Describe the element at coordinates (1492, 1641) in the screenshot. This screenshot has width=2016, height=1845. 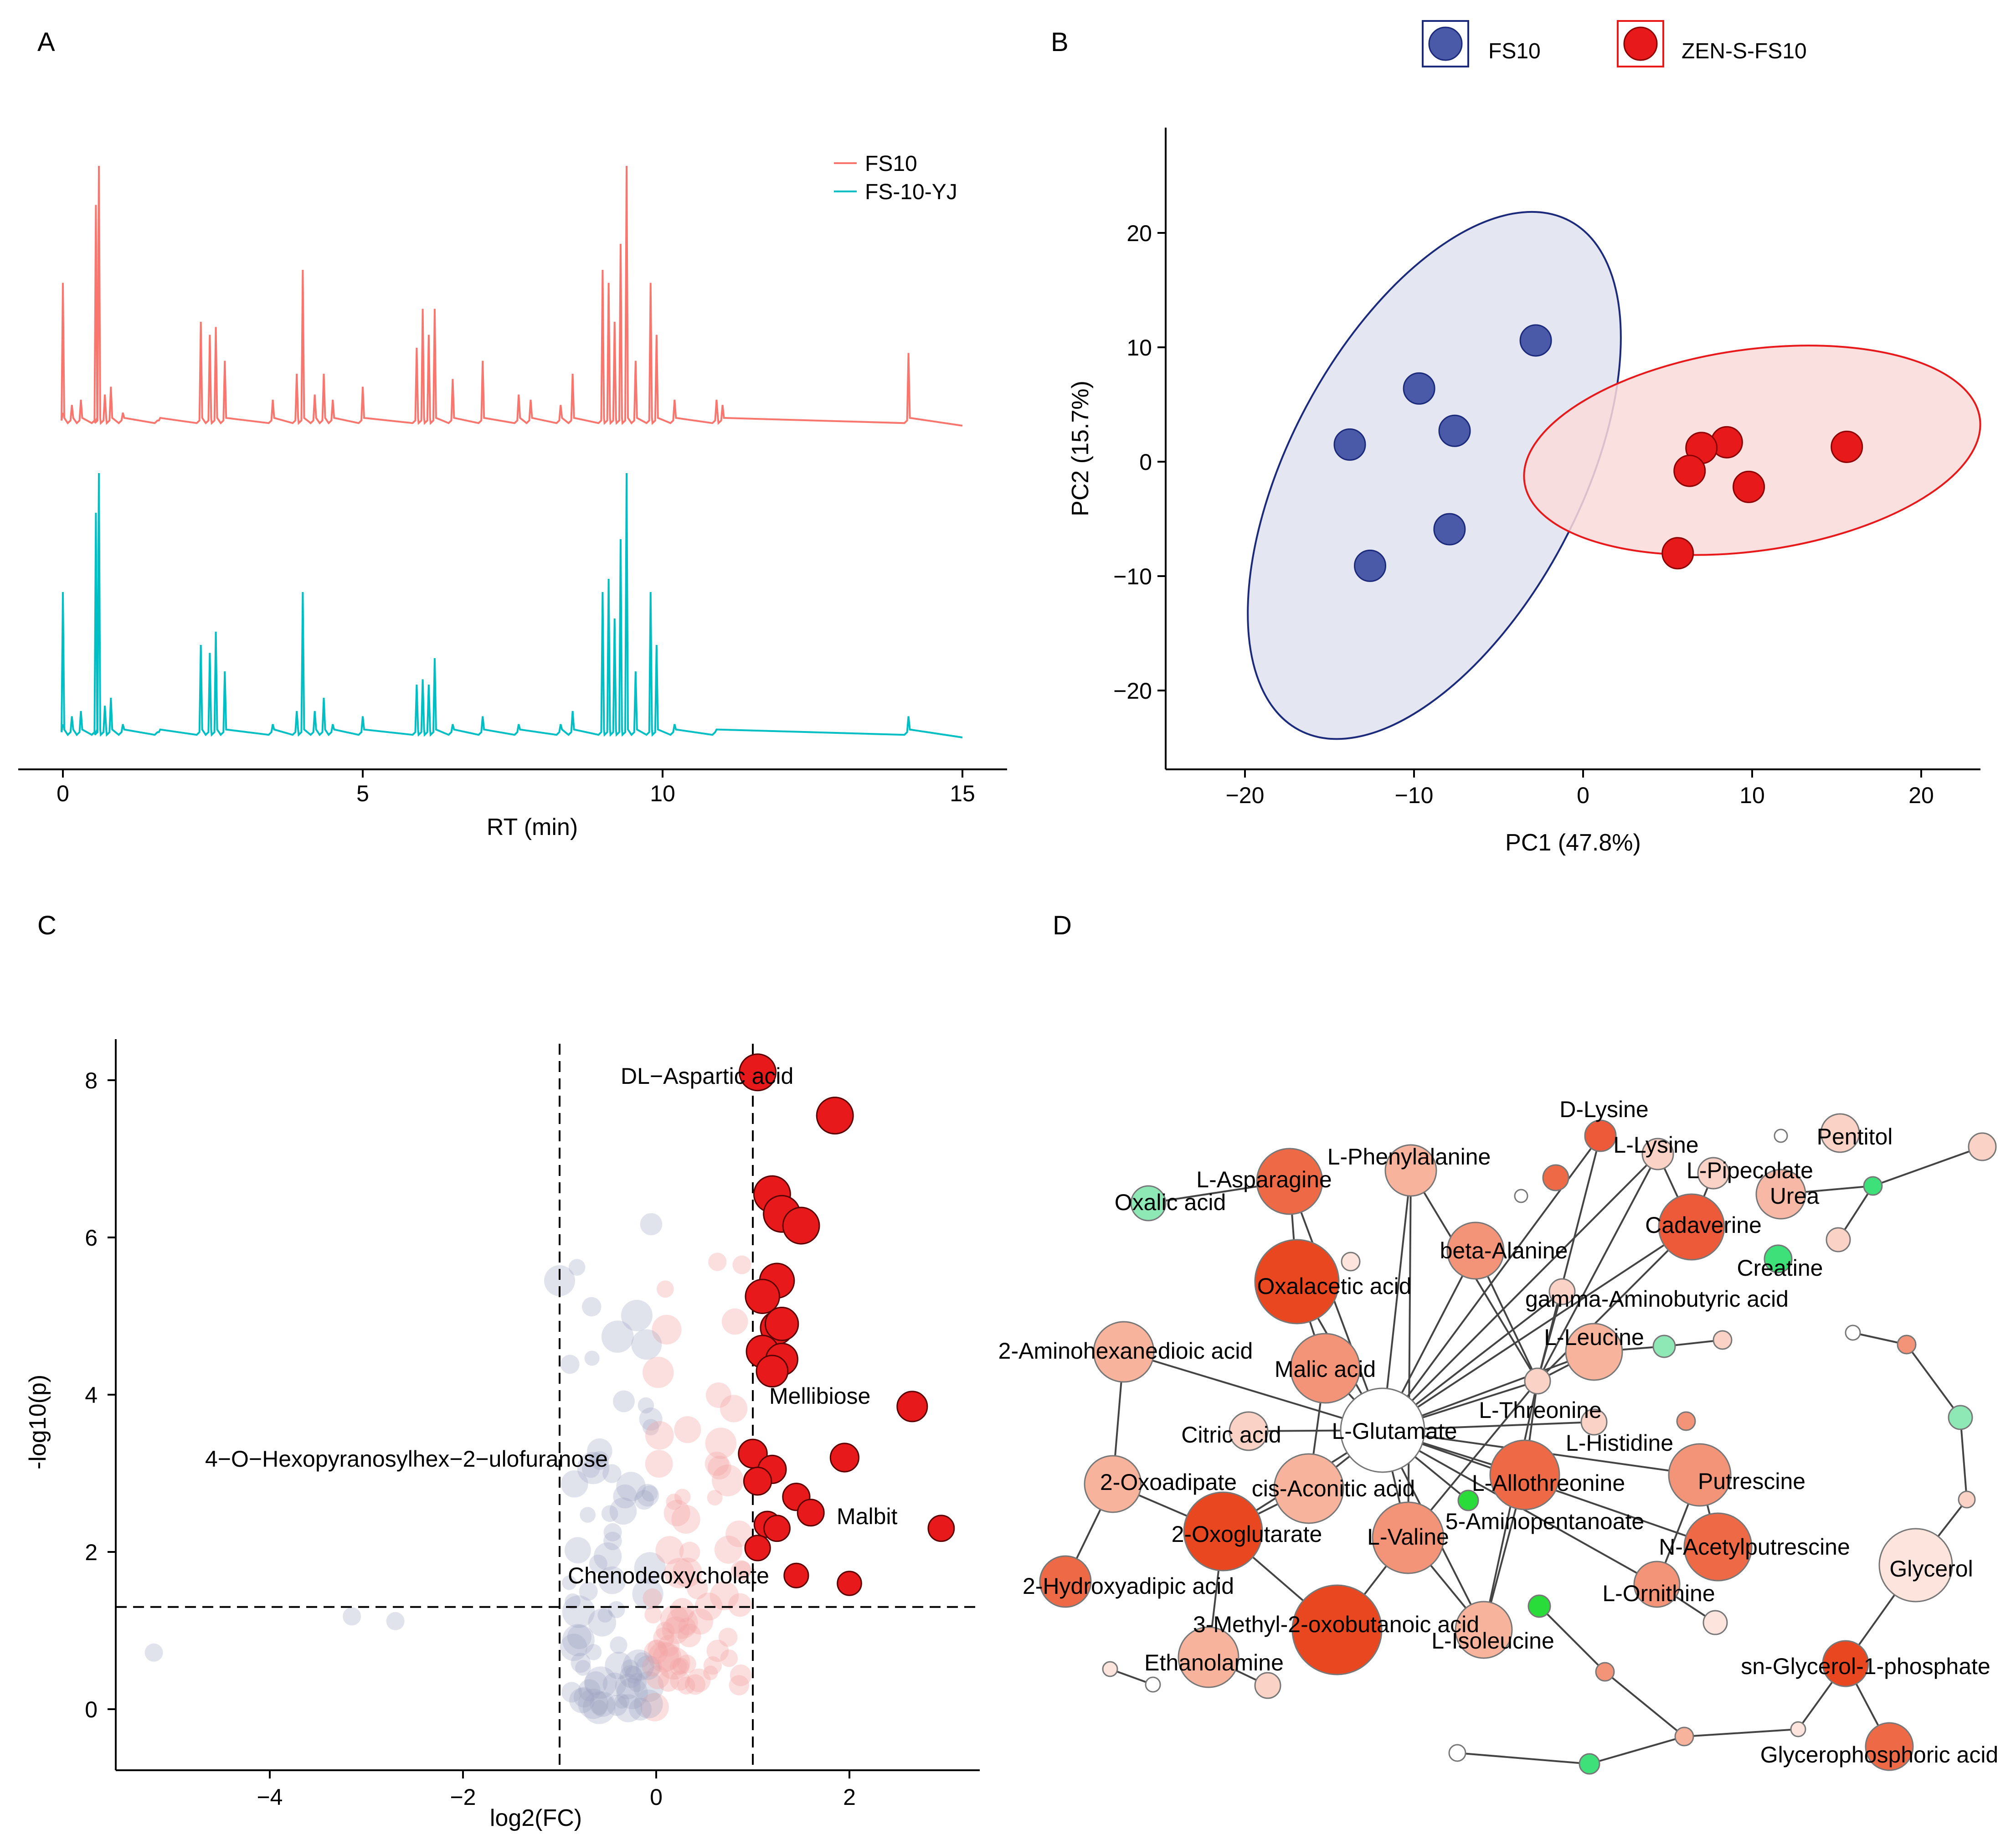
I see `network-label-l-isoleucine: L-Isoleucine` at that location.